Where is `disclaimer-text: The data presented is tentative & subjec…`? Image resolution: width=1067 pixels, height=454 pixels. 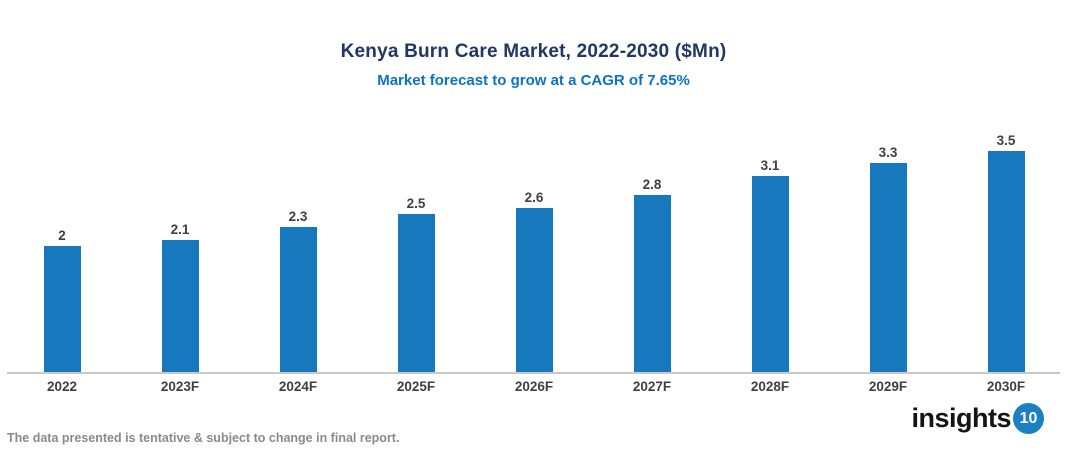 disclaimer-text: The data presented is tentative & subjec… is located at coordinates (203, 438).